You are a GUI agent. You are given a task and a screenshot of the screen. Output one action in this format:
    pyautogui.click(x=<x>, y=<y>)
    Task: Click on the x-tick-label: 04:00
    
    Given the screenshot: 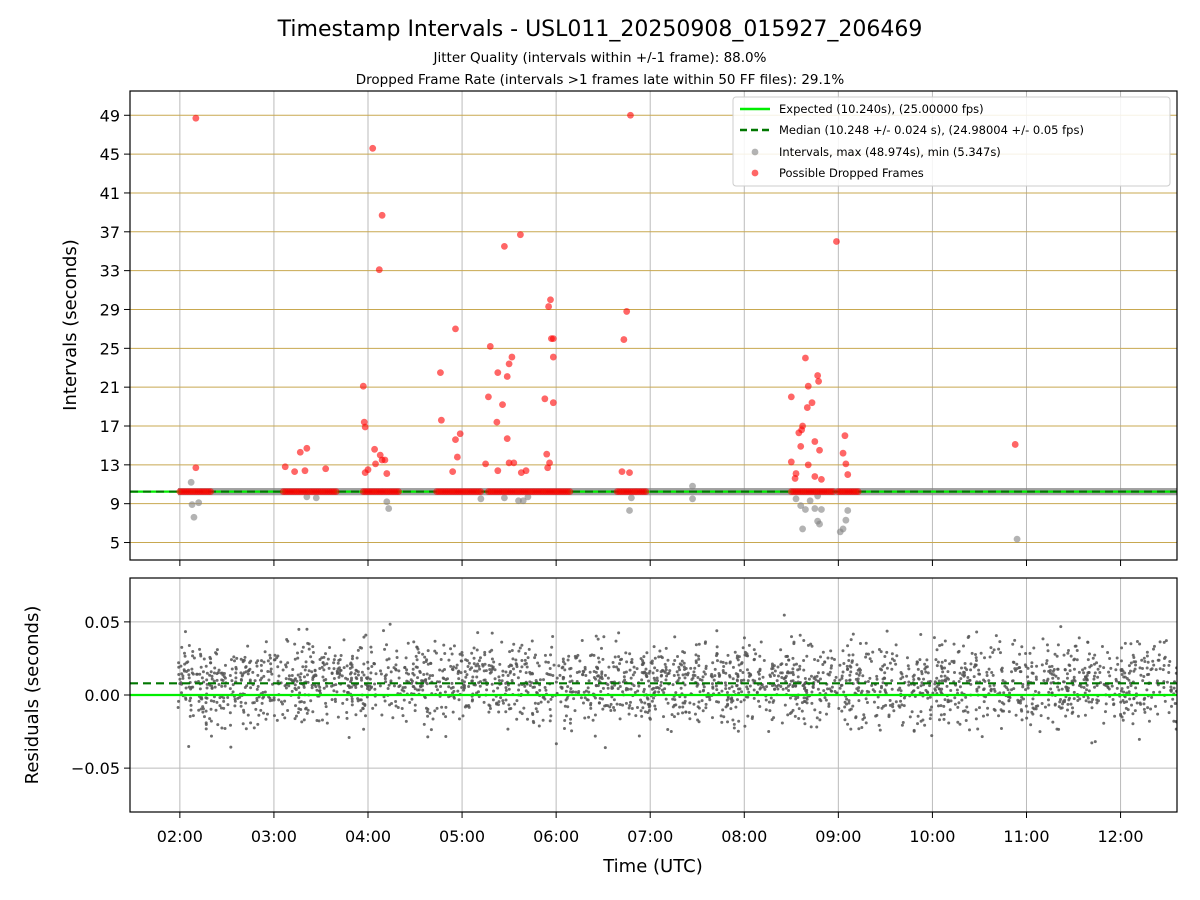 What is the action you would take?
    pyautogui.click(x=368, y=836)
    